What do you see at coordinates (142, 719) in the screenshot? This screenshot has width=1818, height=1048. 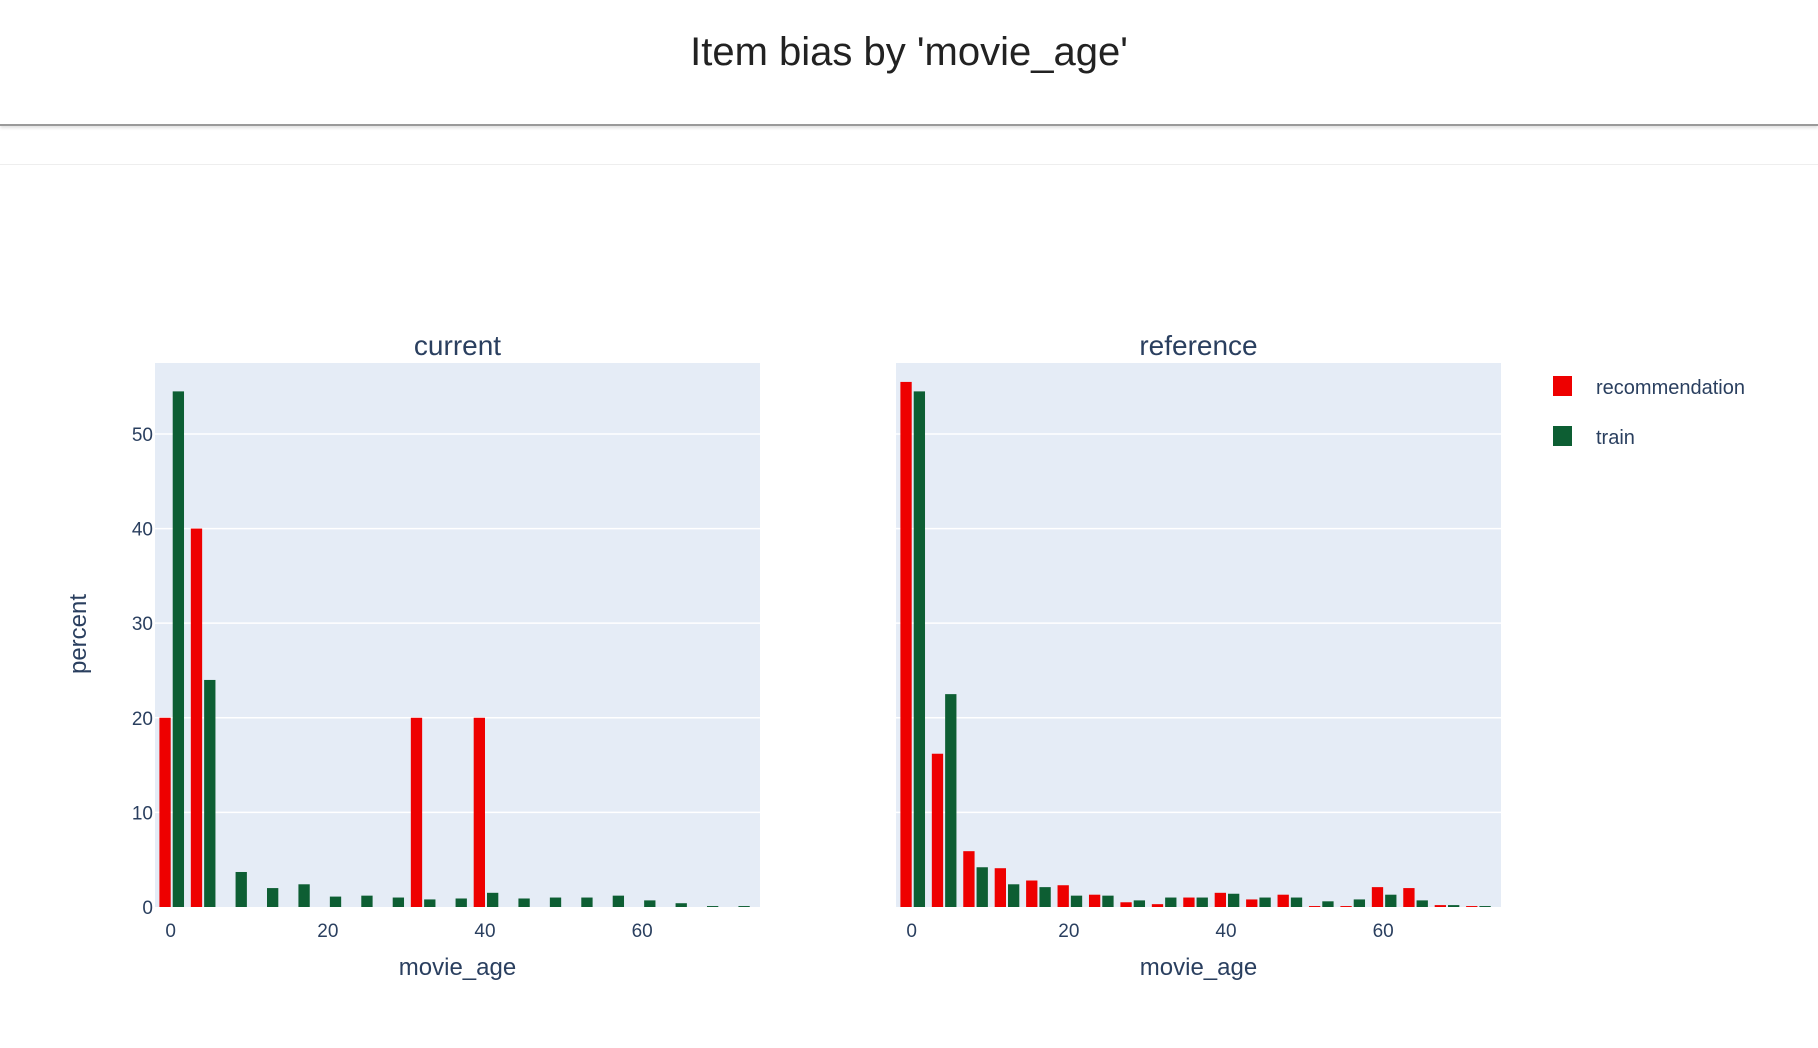 I see `y-tick-label: 20` at bounding box center [142, 719].